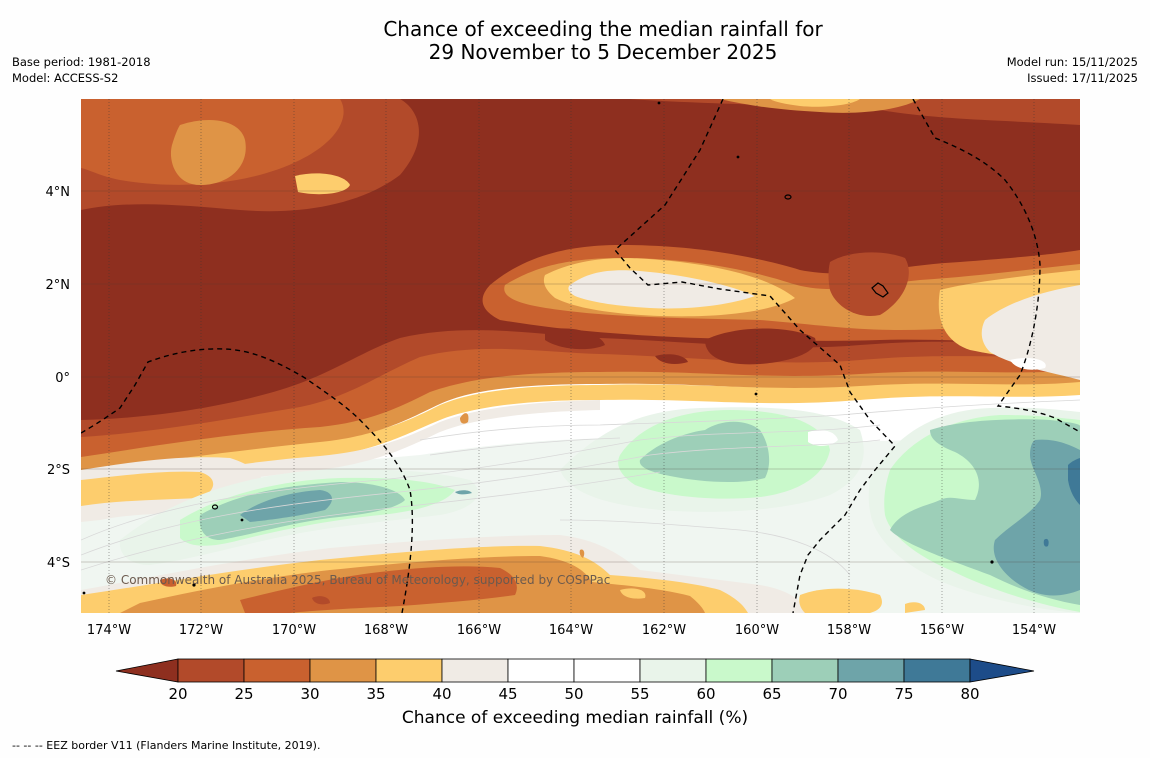  Describe the element at coordinates (771, 694) in the screenshot. I see `colorbar-tick: 65` at that location.